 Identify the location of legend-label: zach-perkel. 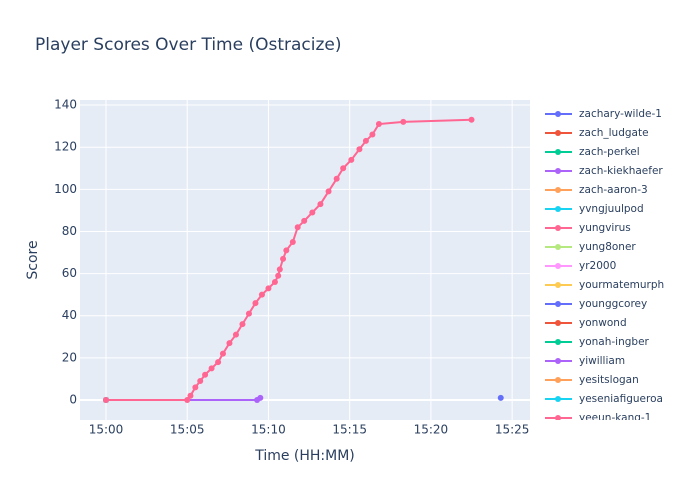
(609, 152).